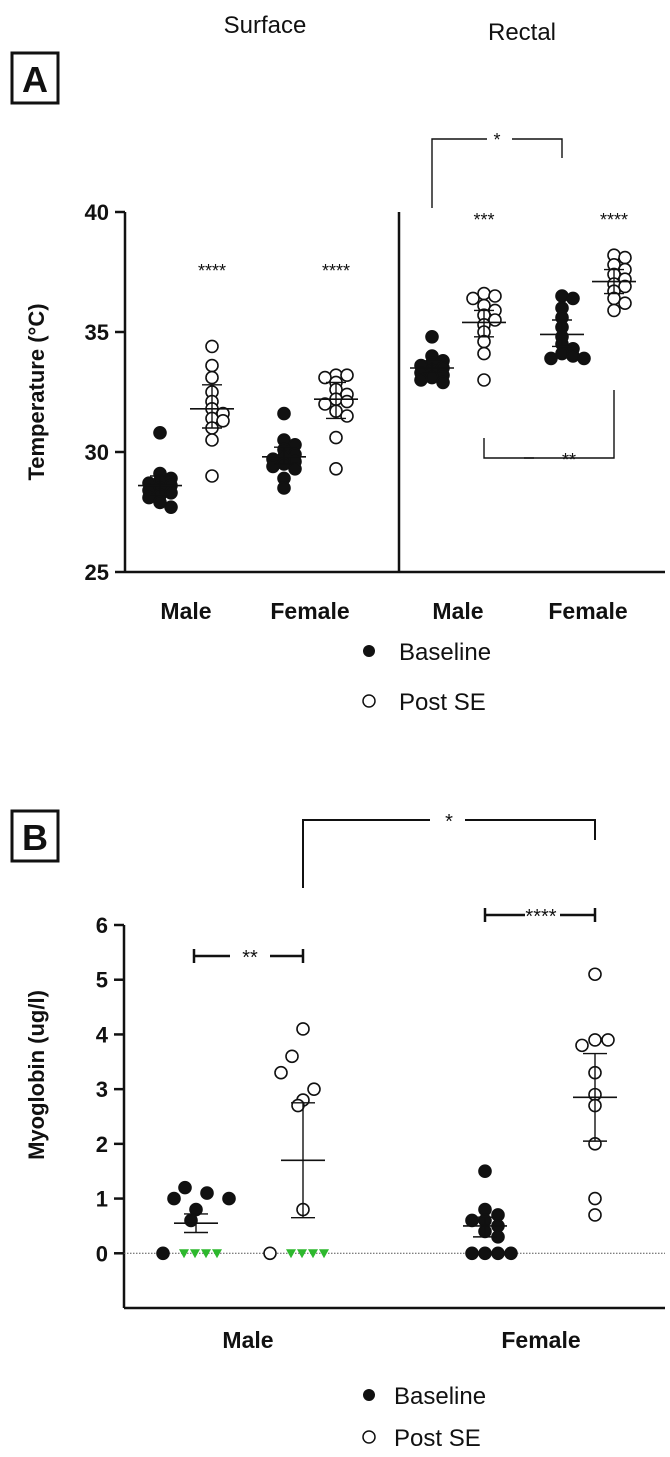  I want to click on panel-a-letter: A, so click(35, 79).